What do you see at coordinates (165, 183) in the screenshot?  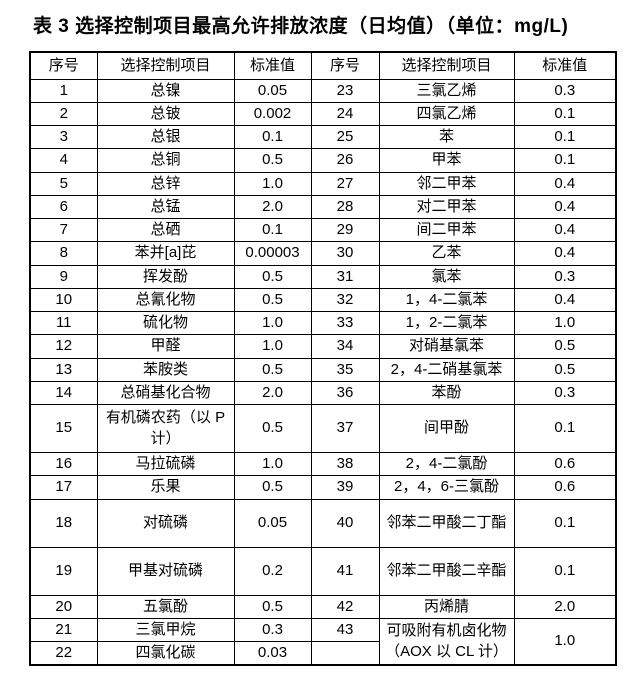 I see `item-cell-left: 总锌` at bounding box center [165, 183].